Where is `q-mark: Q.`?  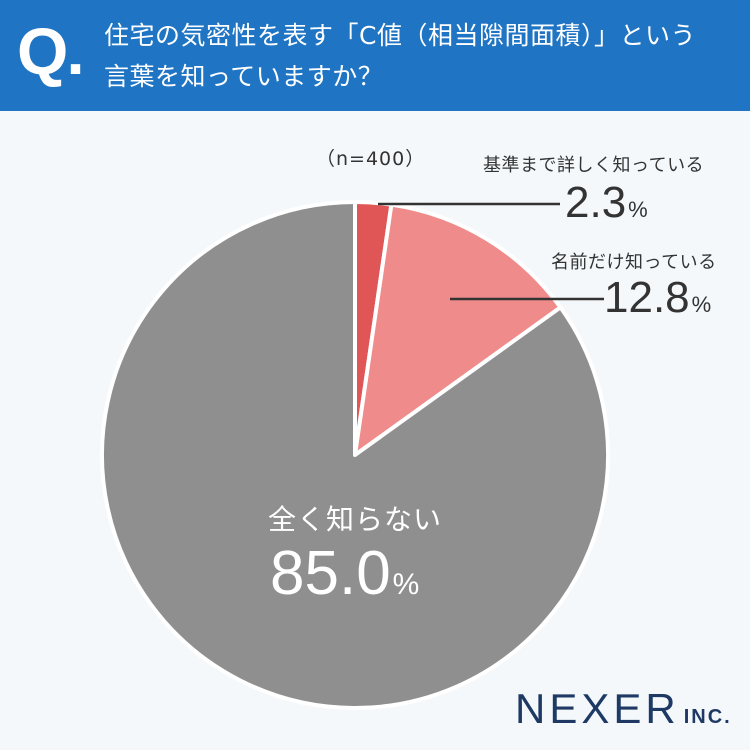
q-mark: Q. is located at coordinates (51, 51).